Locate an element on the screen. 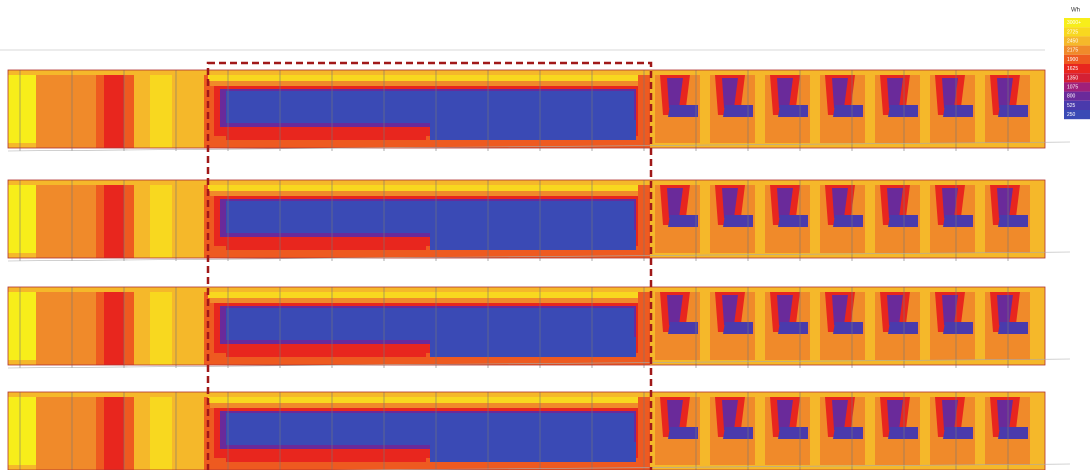 The image size is (1091, 470). legend-label: 2725 is located at coordinates (1072, 32).